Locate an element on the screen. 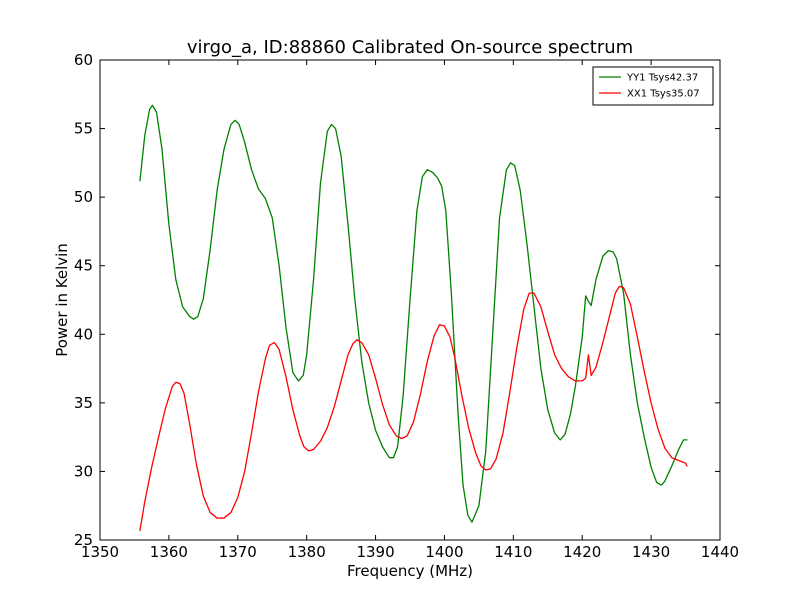  legend-label-2: XX1 Tsys35.07 is located at coordinates (663, 94).